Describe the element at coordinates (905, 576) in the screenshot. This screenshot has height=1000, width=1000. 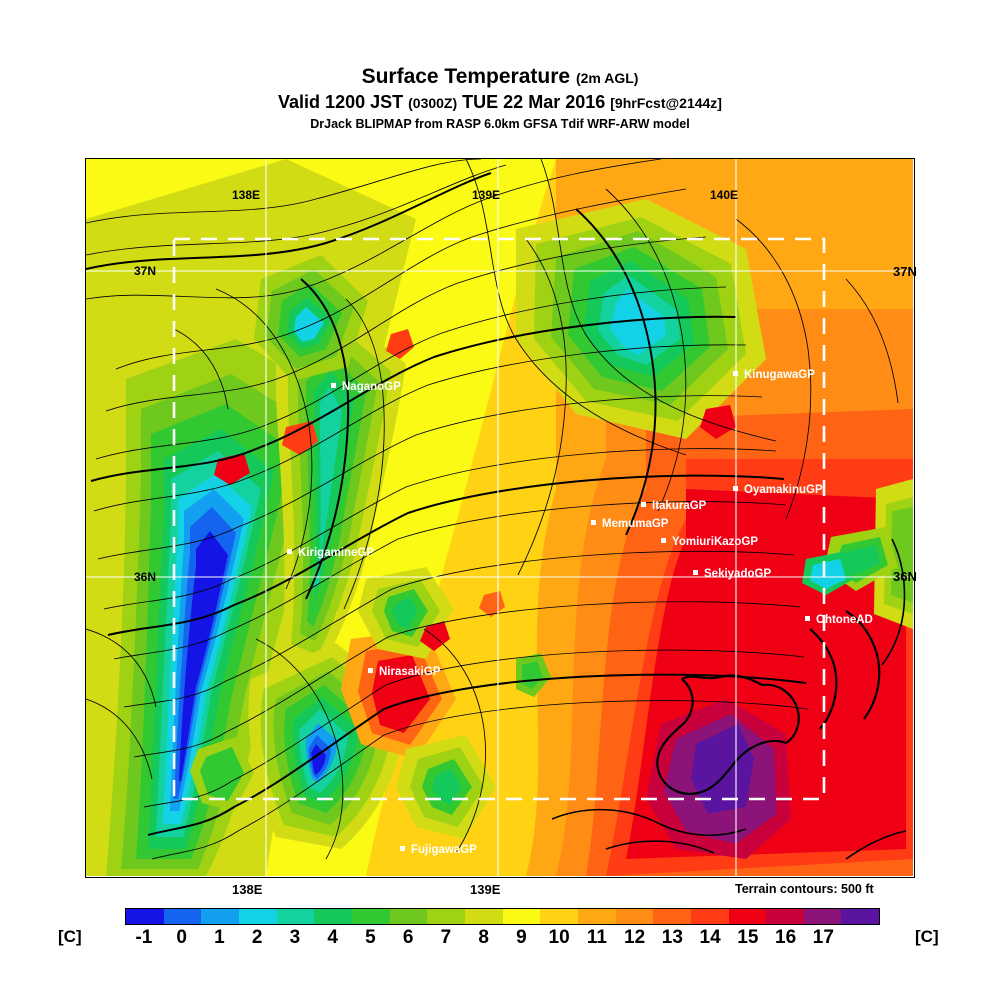
I see `axis-label-36N-right: 36N` at that location.